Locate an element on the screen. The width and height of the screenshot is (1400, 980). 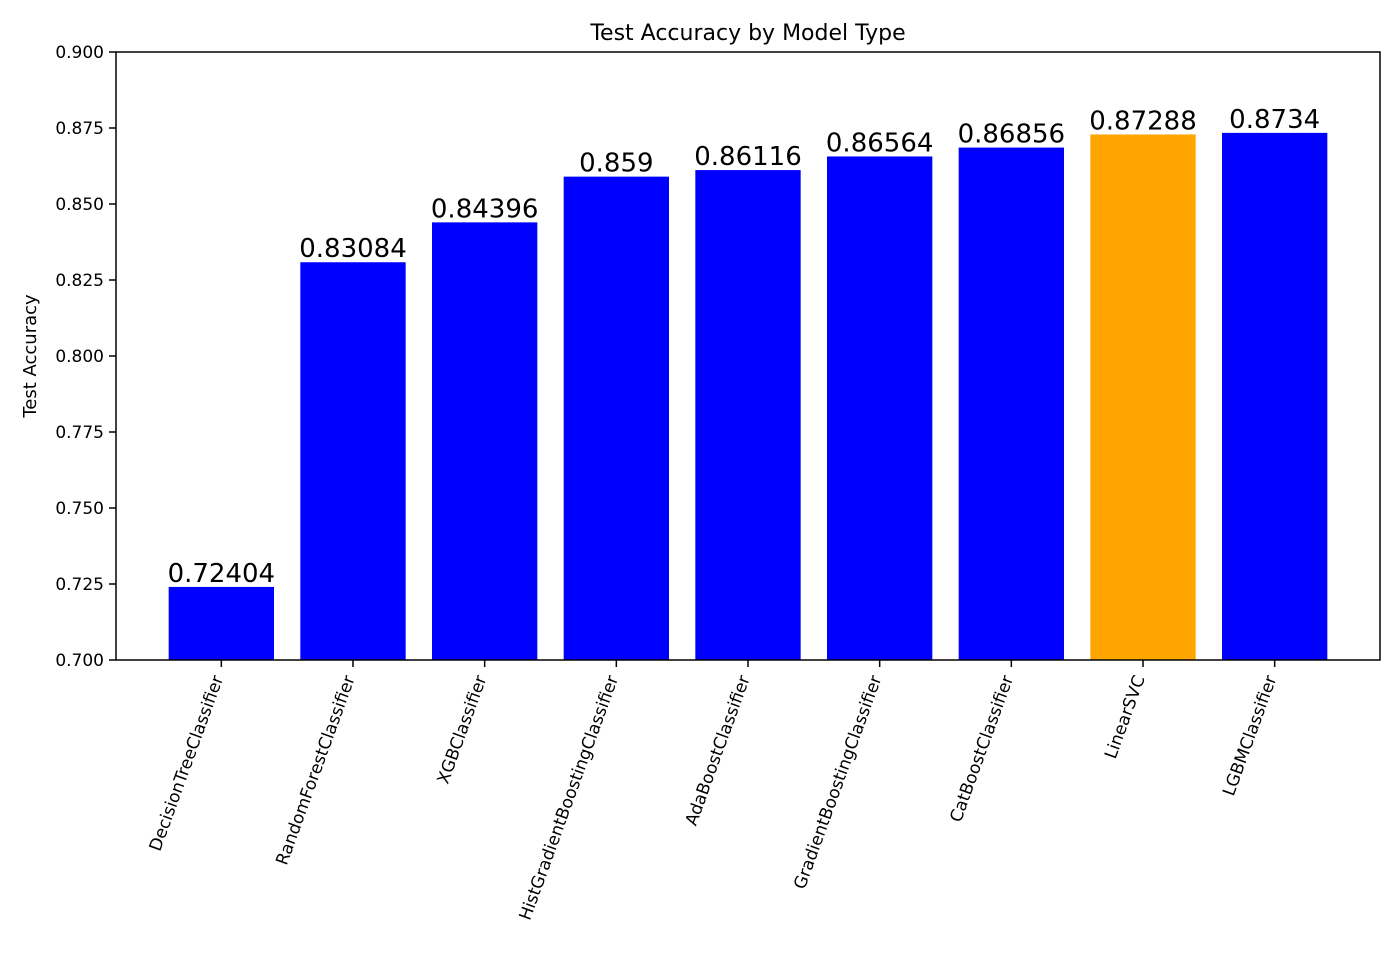
data-label-LGBMClassifier: 0.8734 is located at coordinates (1274, 120).